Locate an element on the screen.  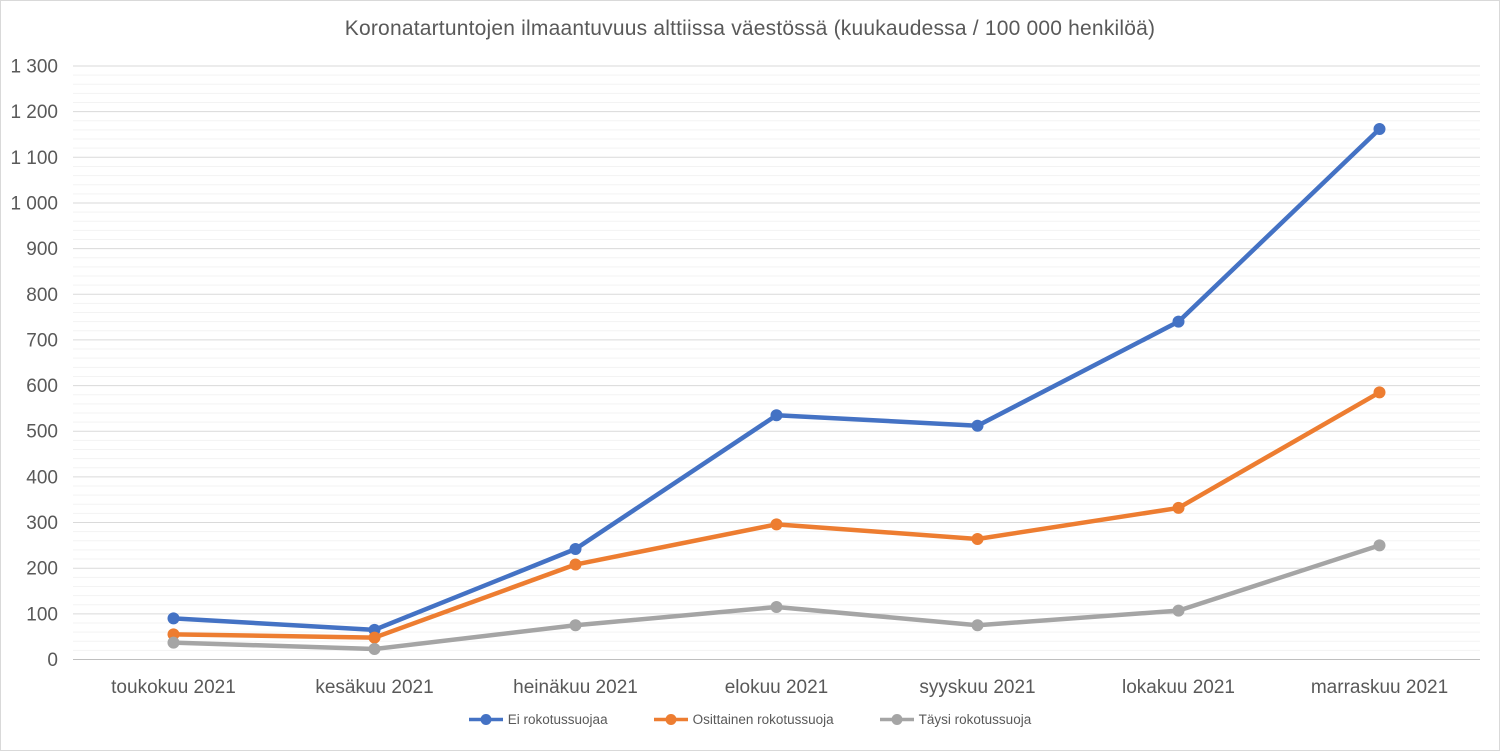
y-tick-label: 1 300 is located at coordinates (34, 67).